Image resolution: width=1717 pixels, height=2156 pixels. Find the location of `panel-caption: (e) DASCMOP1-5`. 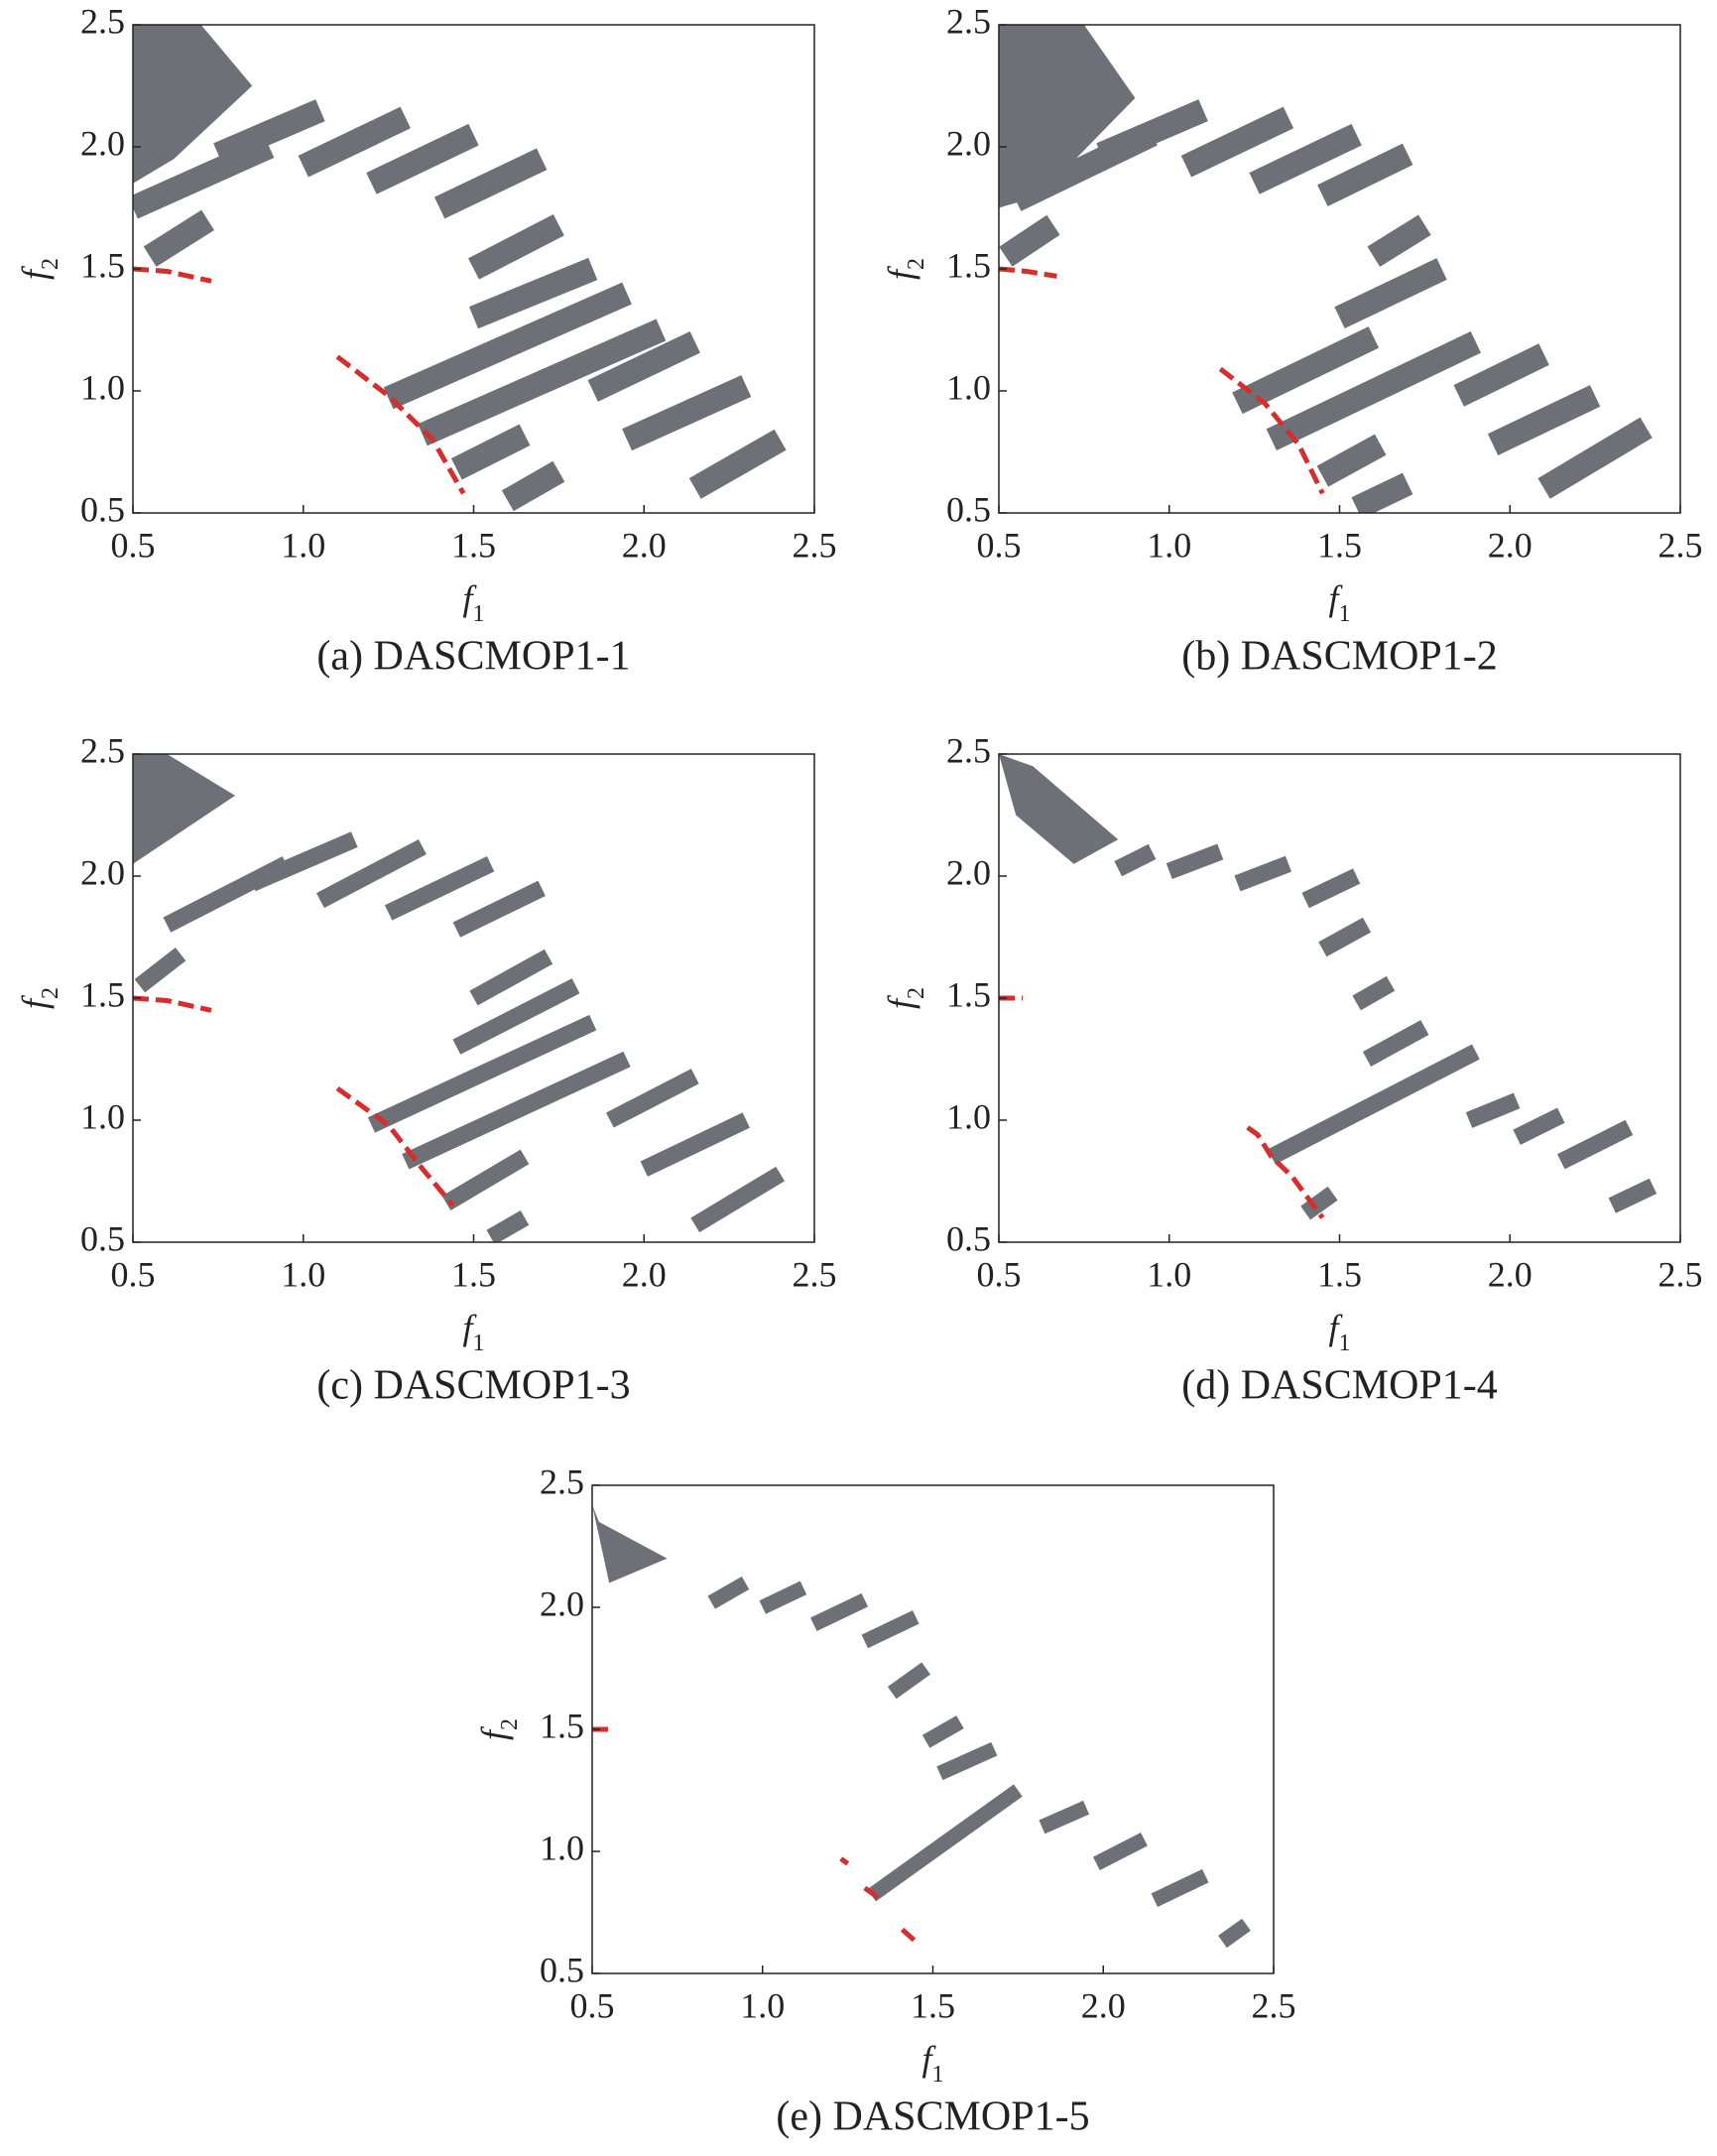

panel-caption: (e) DASCMOP1-5 is located at coordinates (932, 2117).